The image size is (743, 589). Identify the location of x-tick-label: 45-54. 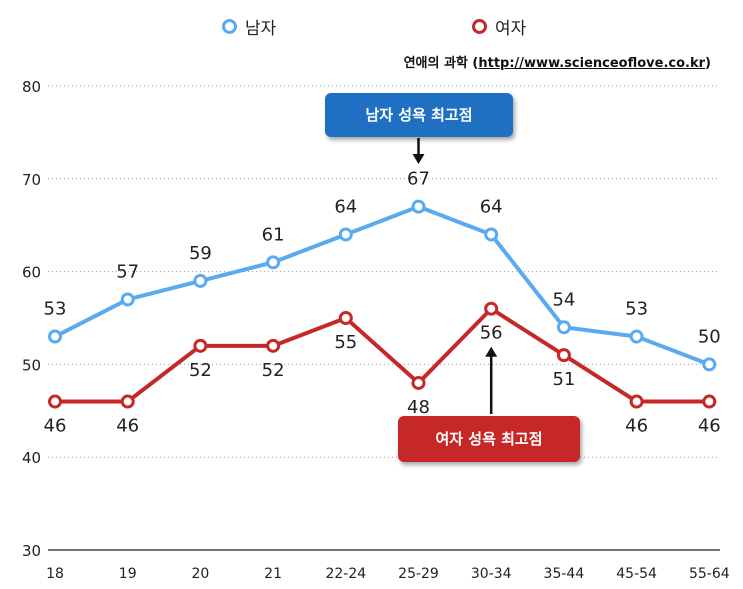
(636, 574).